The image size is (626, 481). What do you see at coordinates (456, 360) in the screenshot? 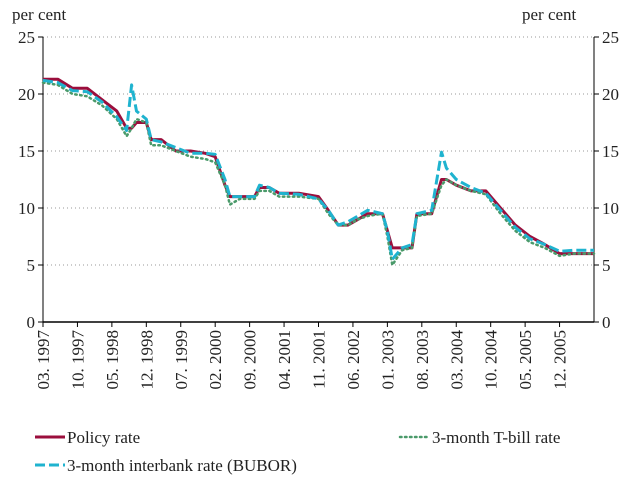
I see `x-tick-label: 03. 2004` at bounding box center [456, 360].